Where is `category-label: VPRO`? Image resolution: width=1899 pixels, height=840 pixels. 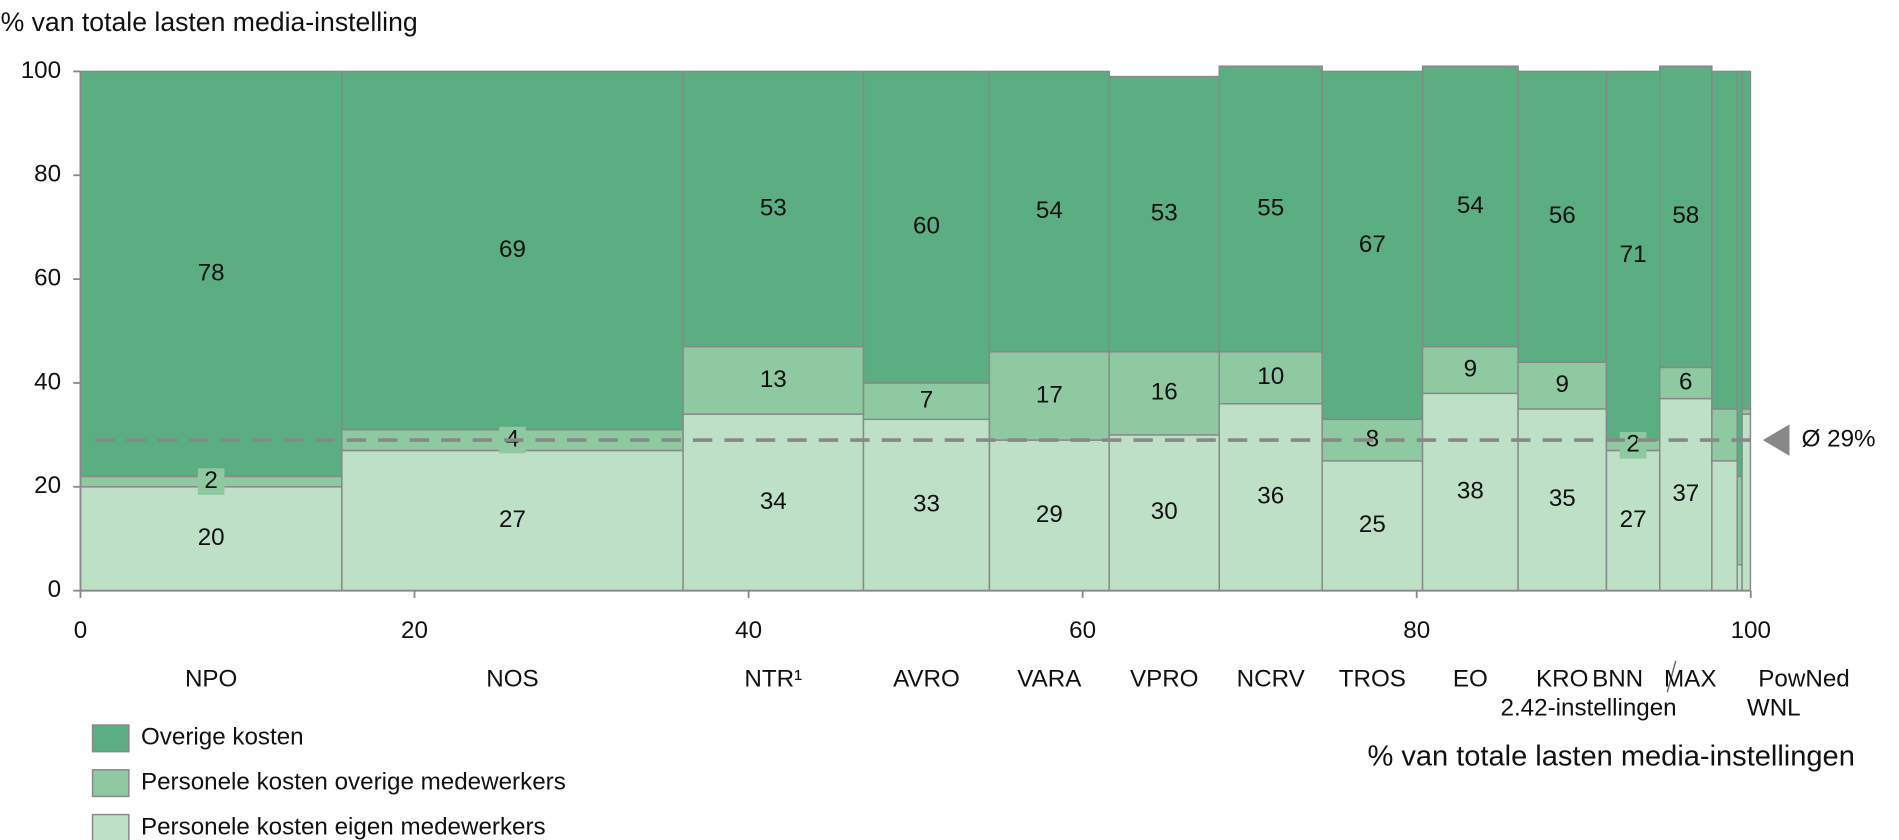
category-label: VPRO is located at coordinates (1164, 679).